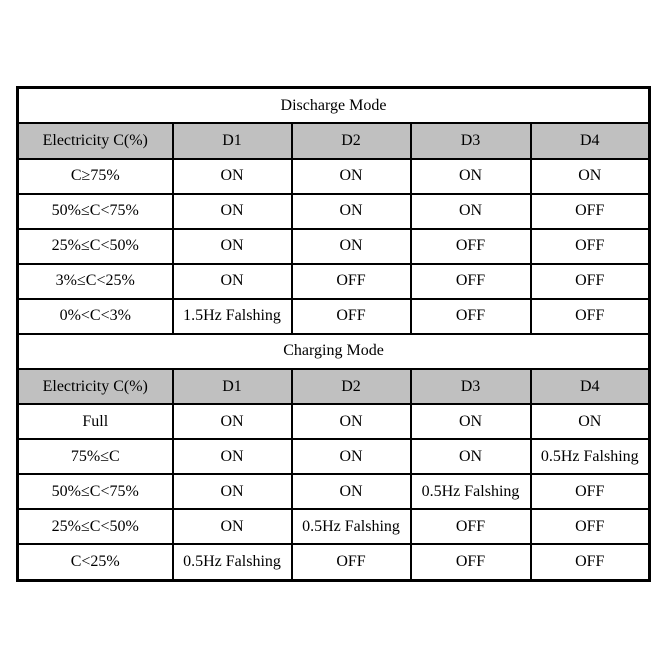 This screenshot has width=665, height=665. I want to click on section-title-row-discharge: Discharge Mode, so click(333, 105).